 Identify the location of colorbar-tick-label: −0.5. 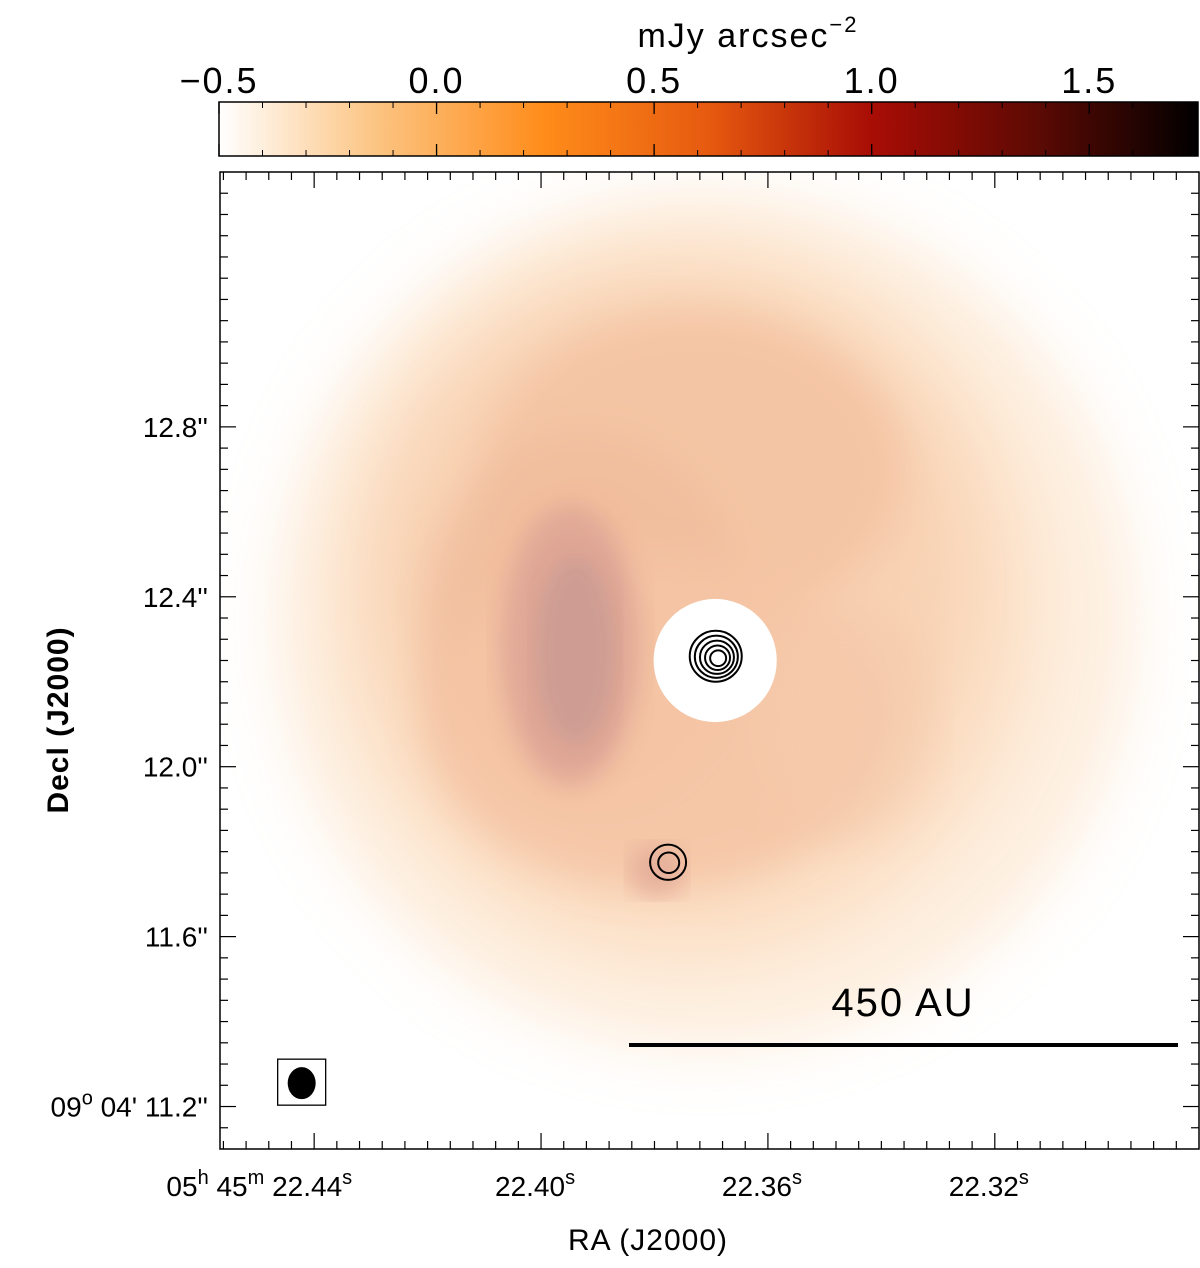
(218, 80).